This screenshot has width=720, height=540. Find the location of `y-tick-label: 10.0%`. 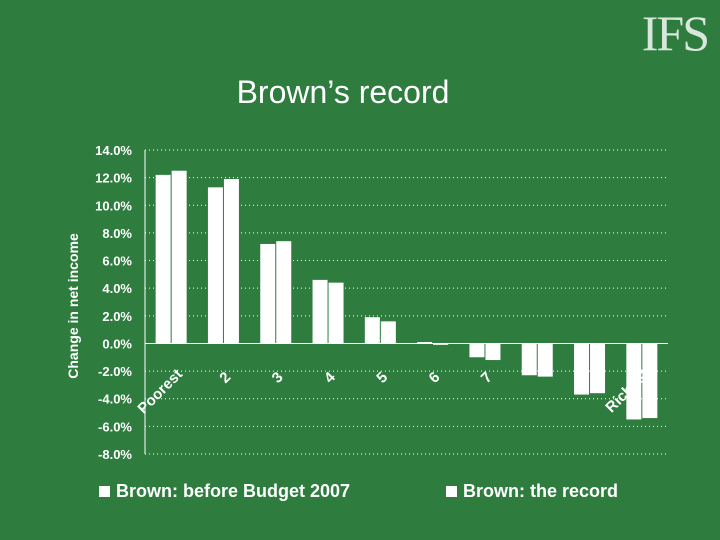

y-tick-label: 10.0% is located at coordinates (113, 205).